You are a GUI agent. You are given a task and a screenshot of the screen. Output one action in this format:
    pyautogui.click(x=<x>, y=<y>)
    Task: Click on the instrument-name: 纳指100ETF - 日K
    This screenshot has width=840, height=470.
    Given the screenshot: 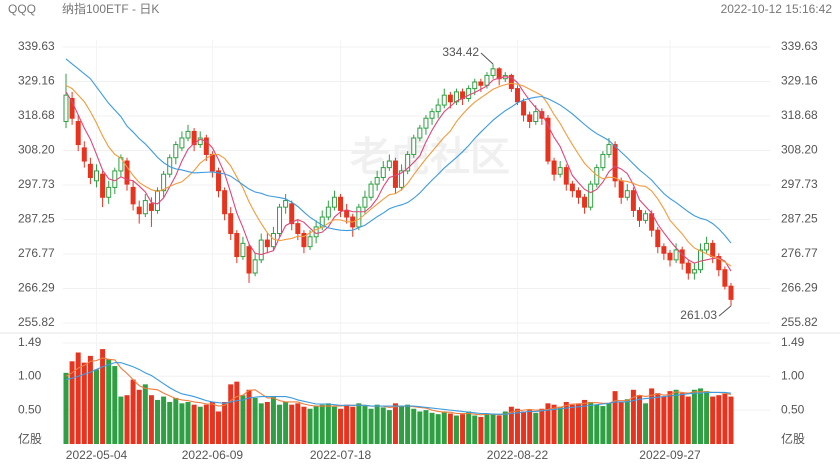 What is the action you would take?
    pyautogui.click(x=110, y=8)
    